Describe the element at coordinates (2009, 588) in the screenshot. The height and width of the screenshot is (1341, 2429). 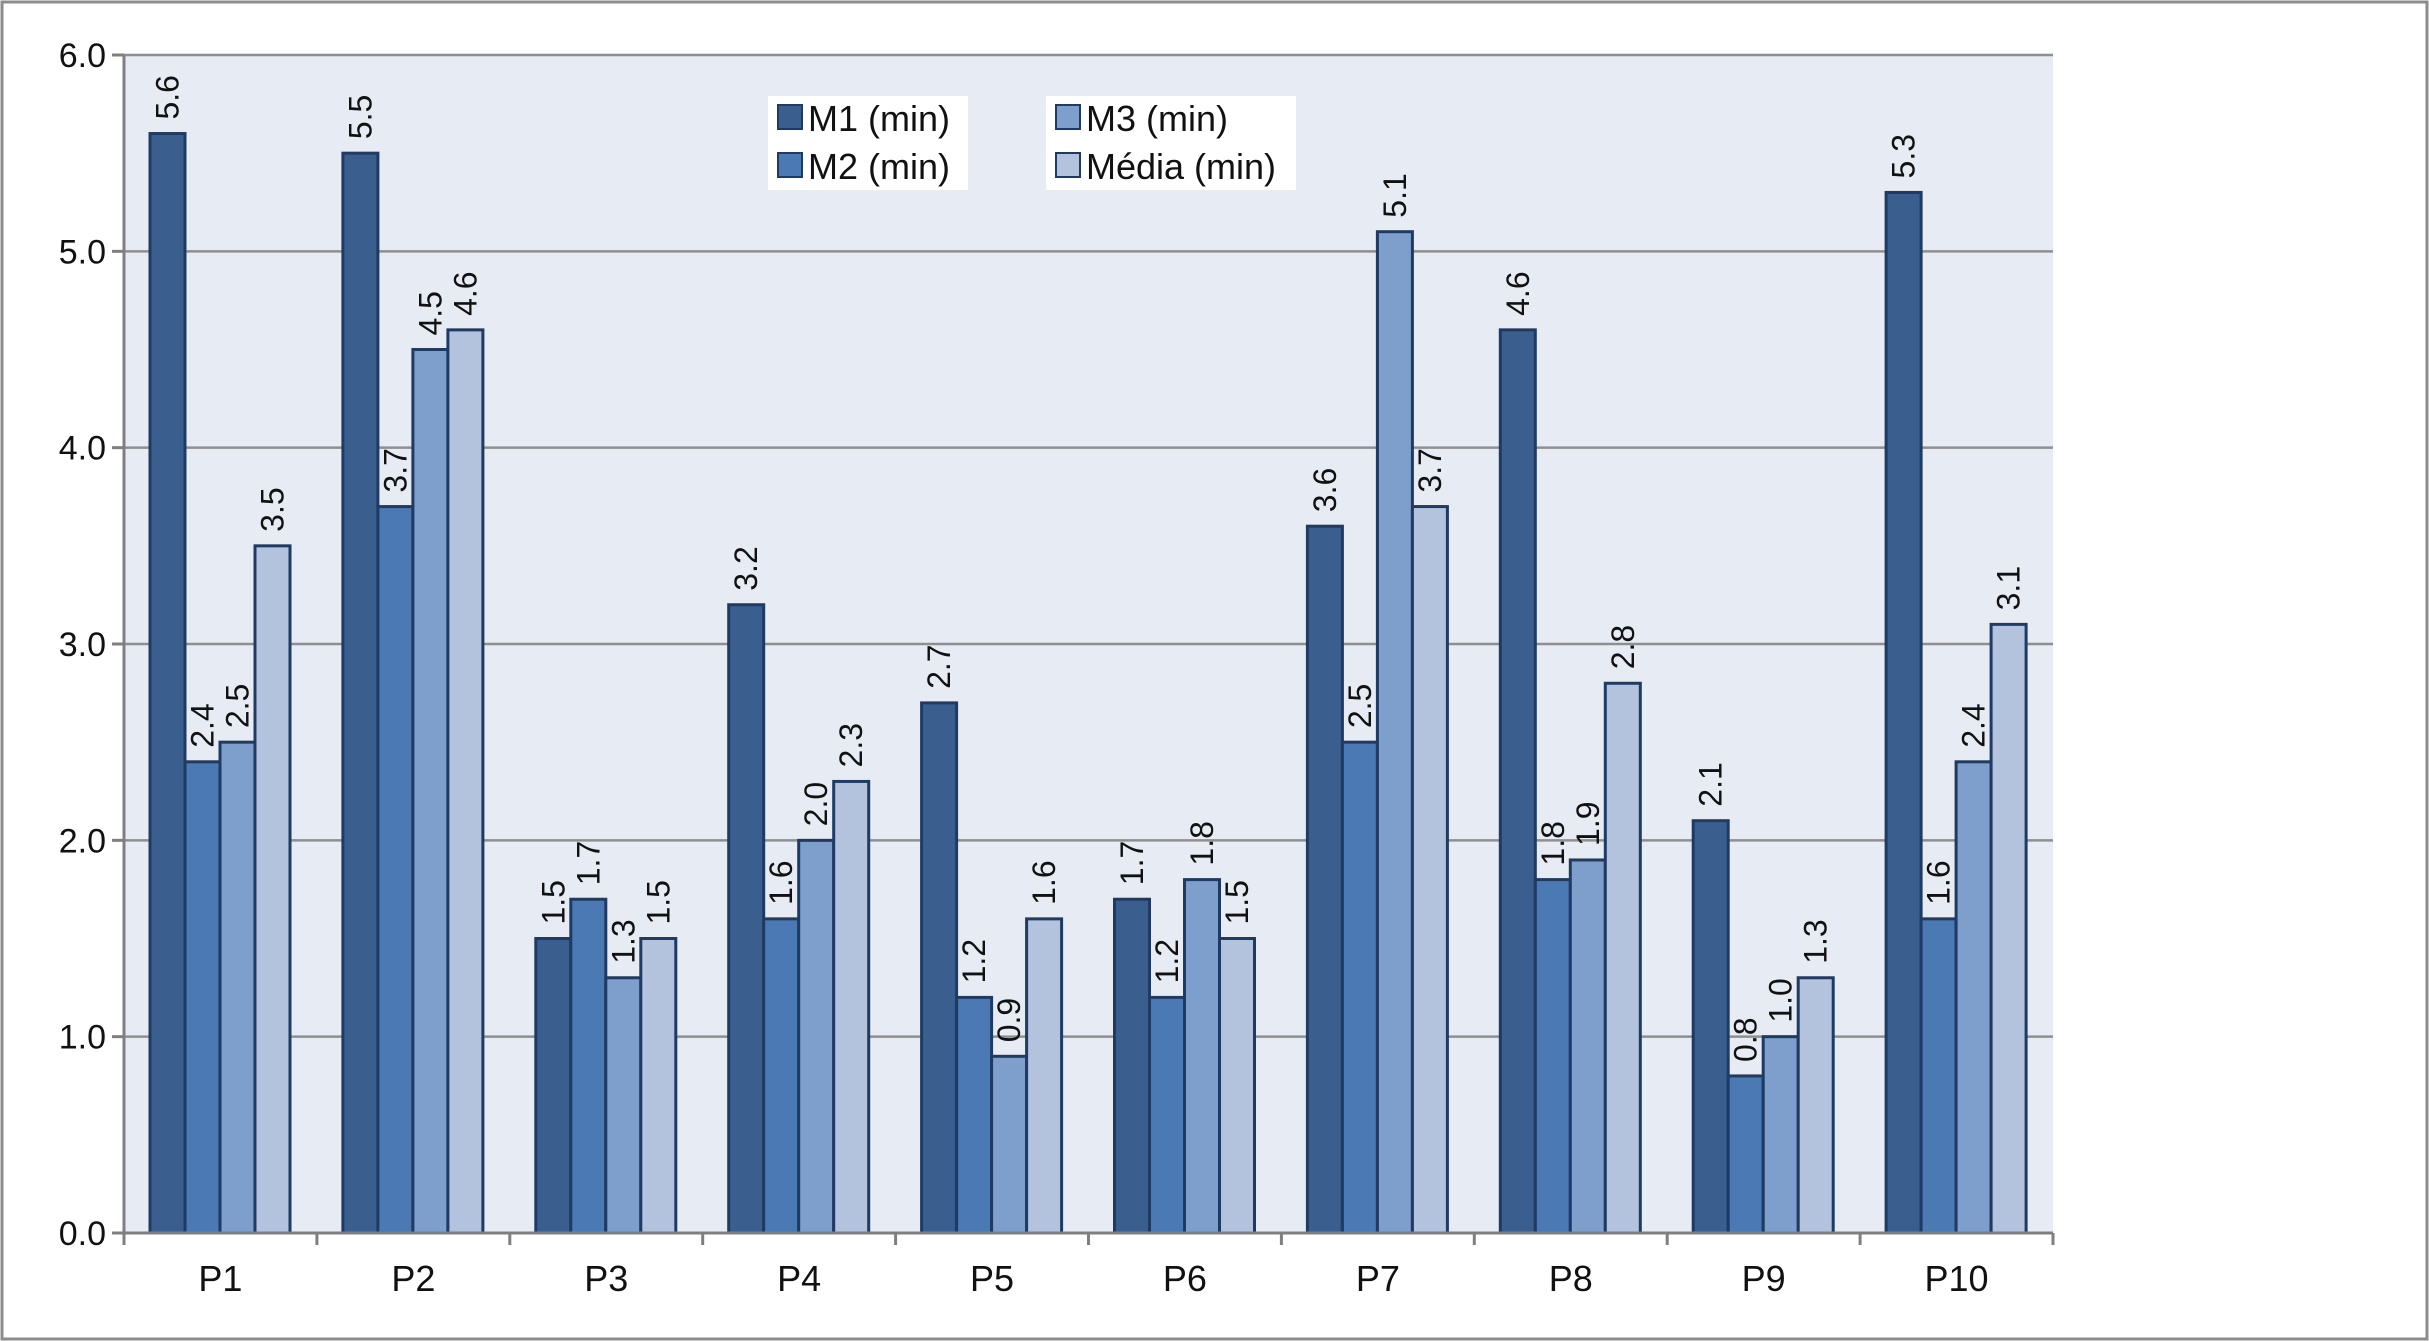
I see `data-label: 3.1` at that location.